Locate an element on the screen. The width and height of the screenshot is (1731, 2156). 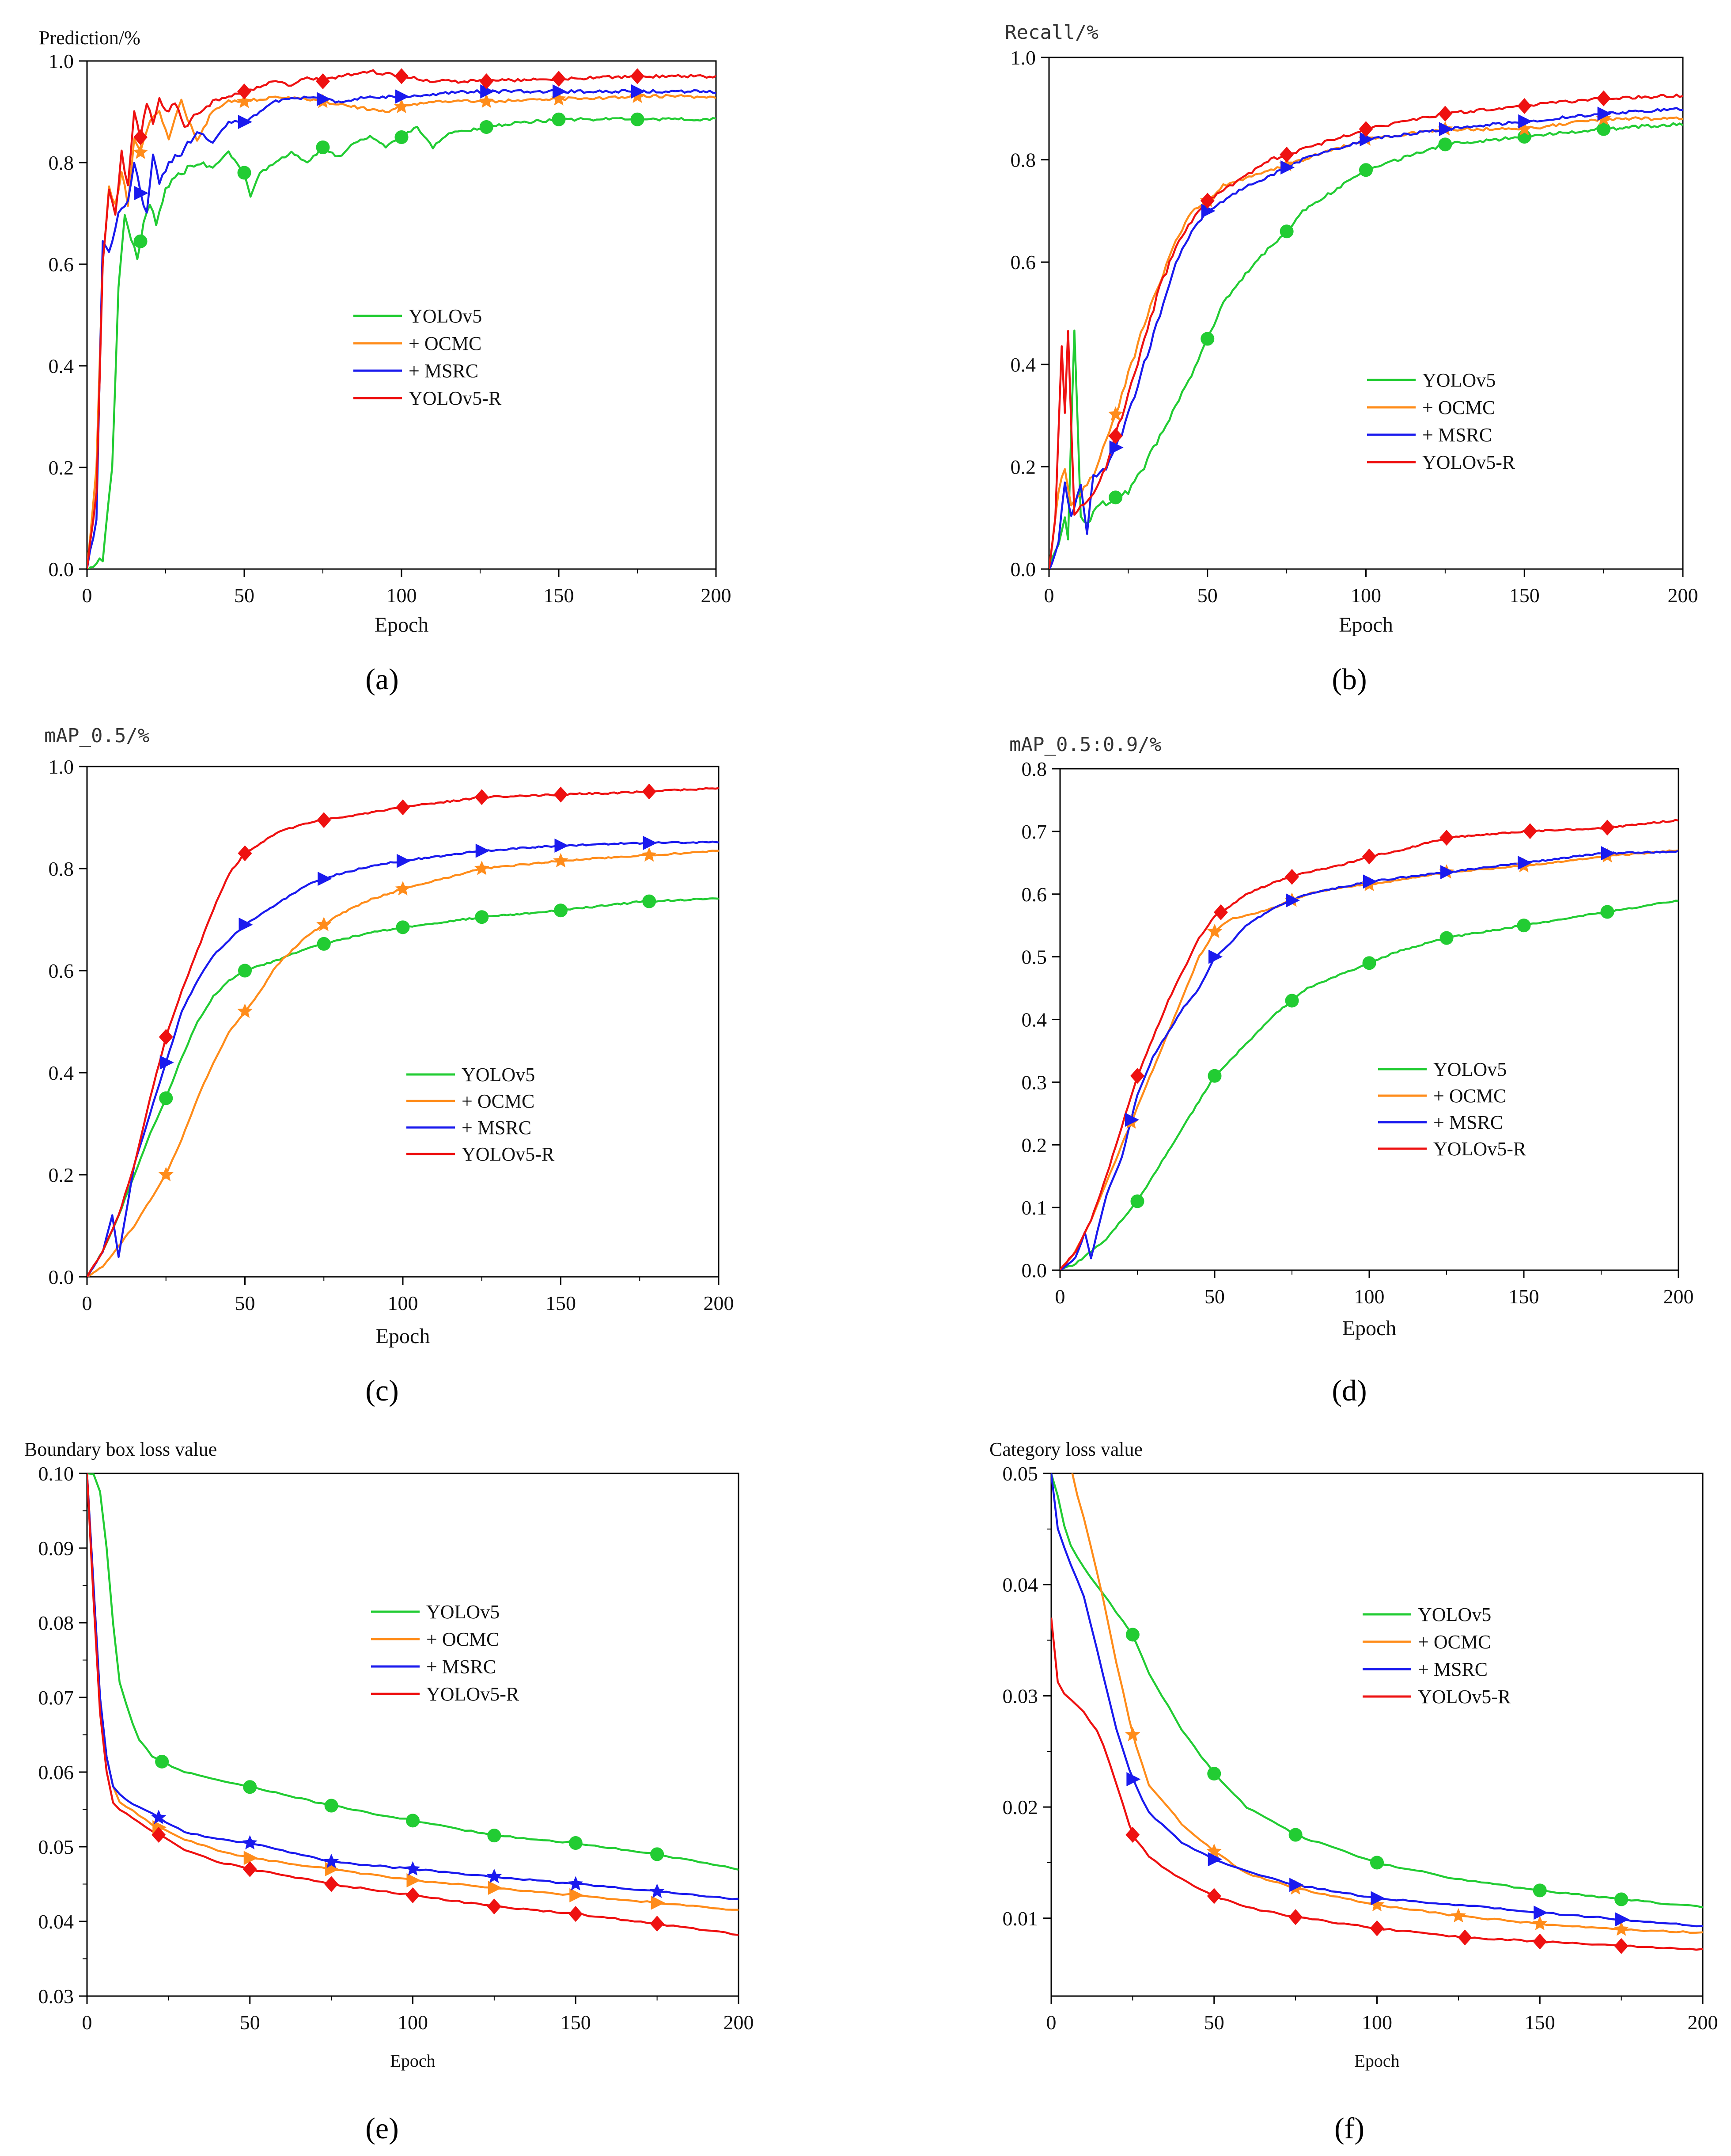
y-tick-label: 0.08 is located at coordinates (56, 1623).